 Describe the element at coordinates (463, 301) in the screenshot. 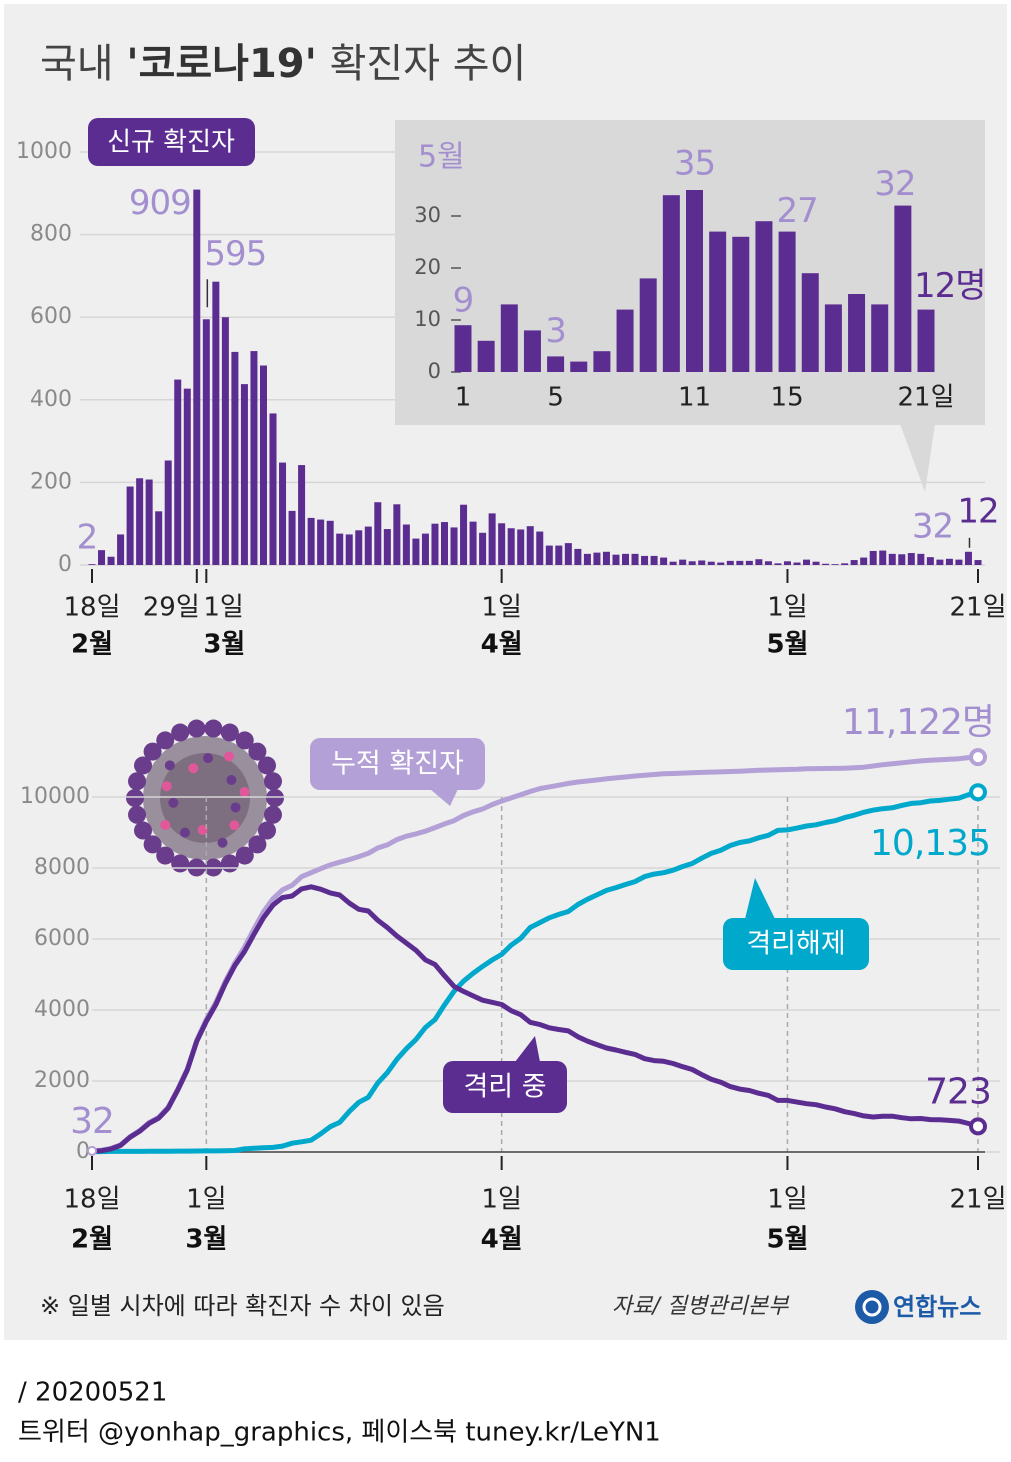

I see `value-label: 9` at that location.